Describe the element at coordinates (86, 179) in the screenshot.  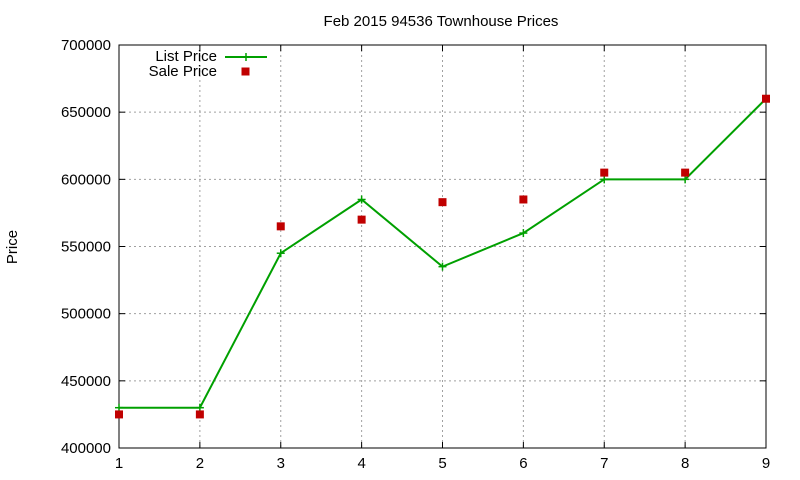
I see `y-tick-label: 600000` at that location.